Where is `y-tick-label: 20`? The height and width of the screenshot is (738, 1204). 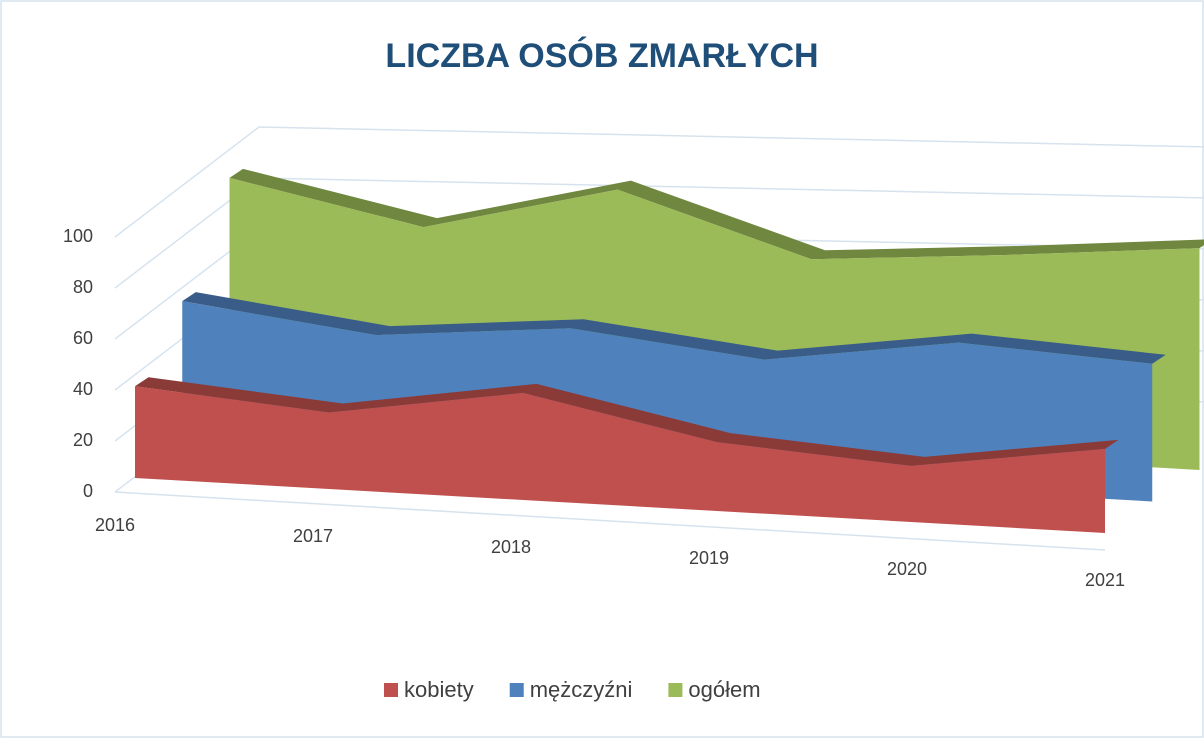 y-tick-label: 20 is located at coordinates (83, 440).